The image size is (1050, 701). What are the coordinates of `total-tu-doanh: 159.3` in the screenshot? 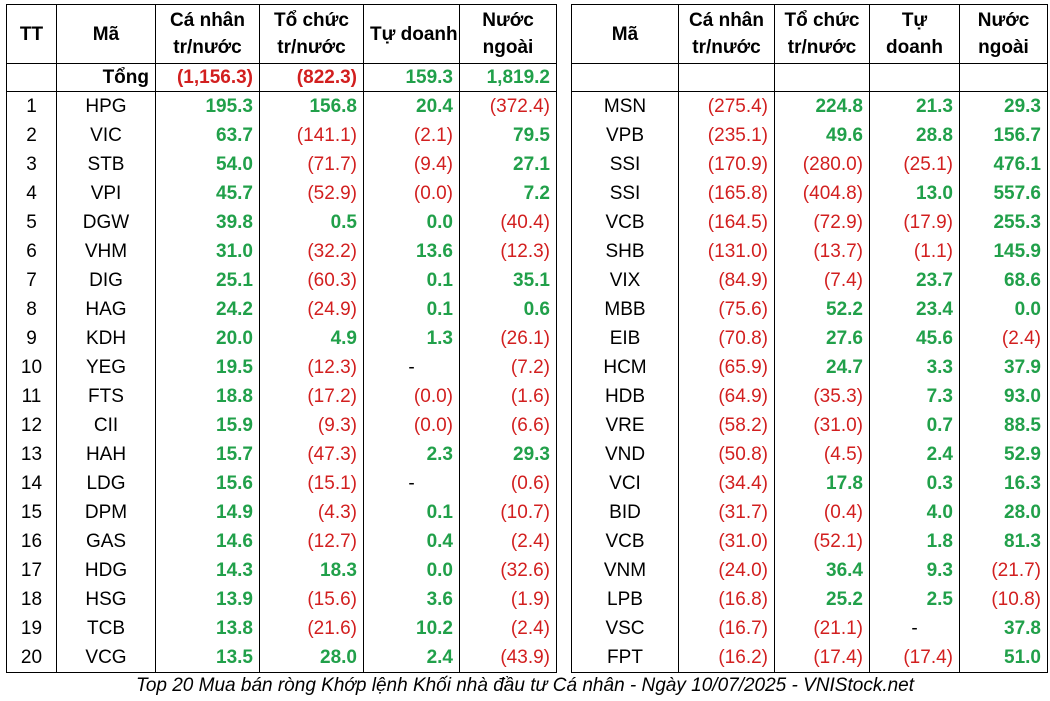 It's located at (411, 77).